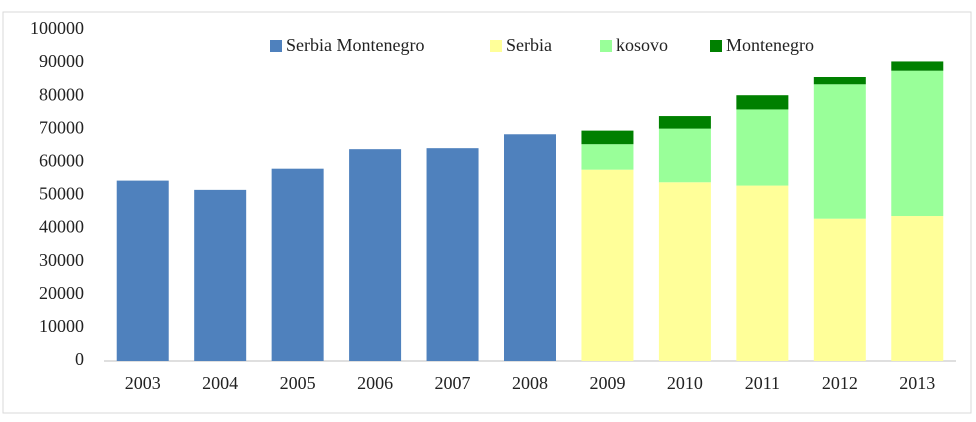 Image resolution: width=976 pixels, height=422 pixels. Describe the element at coordinates (61, 227) in the screenshot. I see `y-tick-label: 40000` at that location.